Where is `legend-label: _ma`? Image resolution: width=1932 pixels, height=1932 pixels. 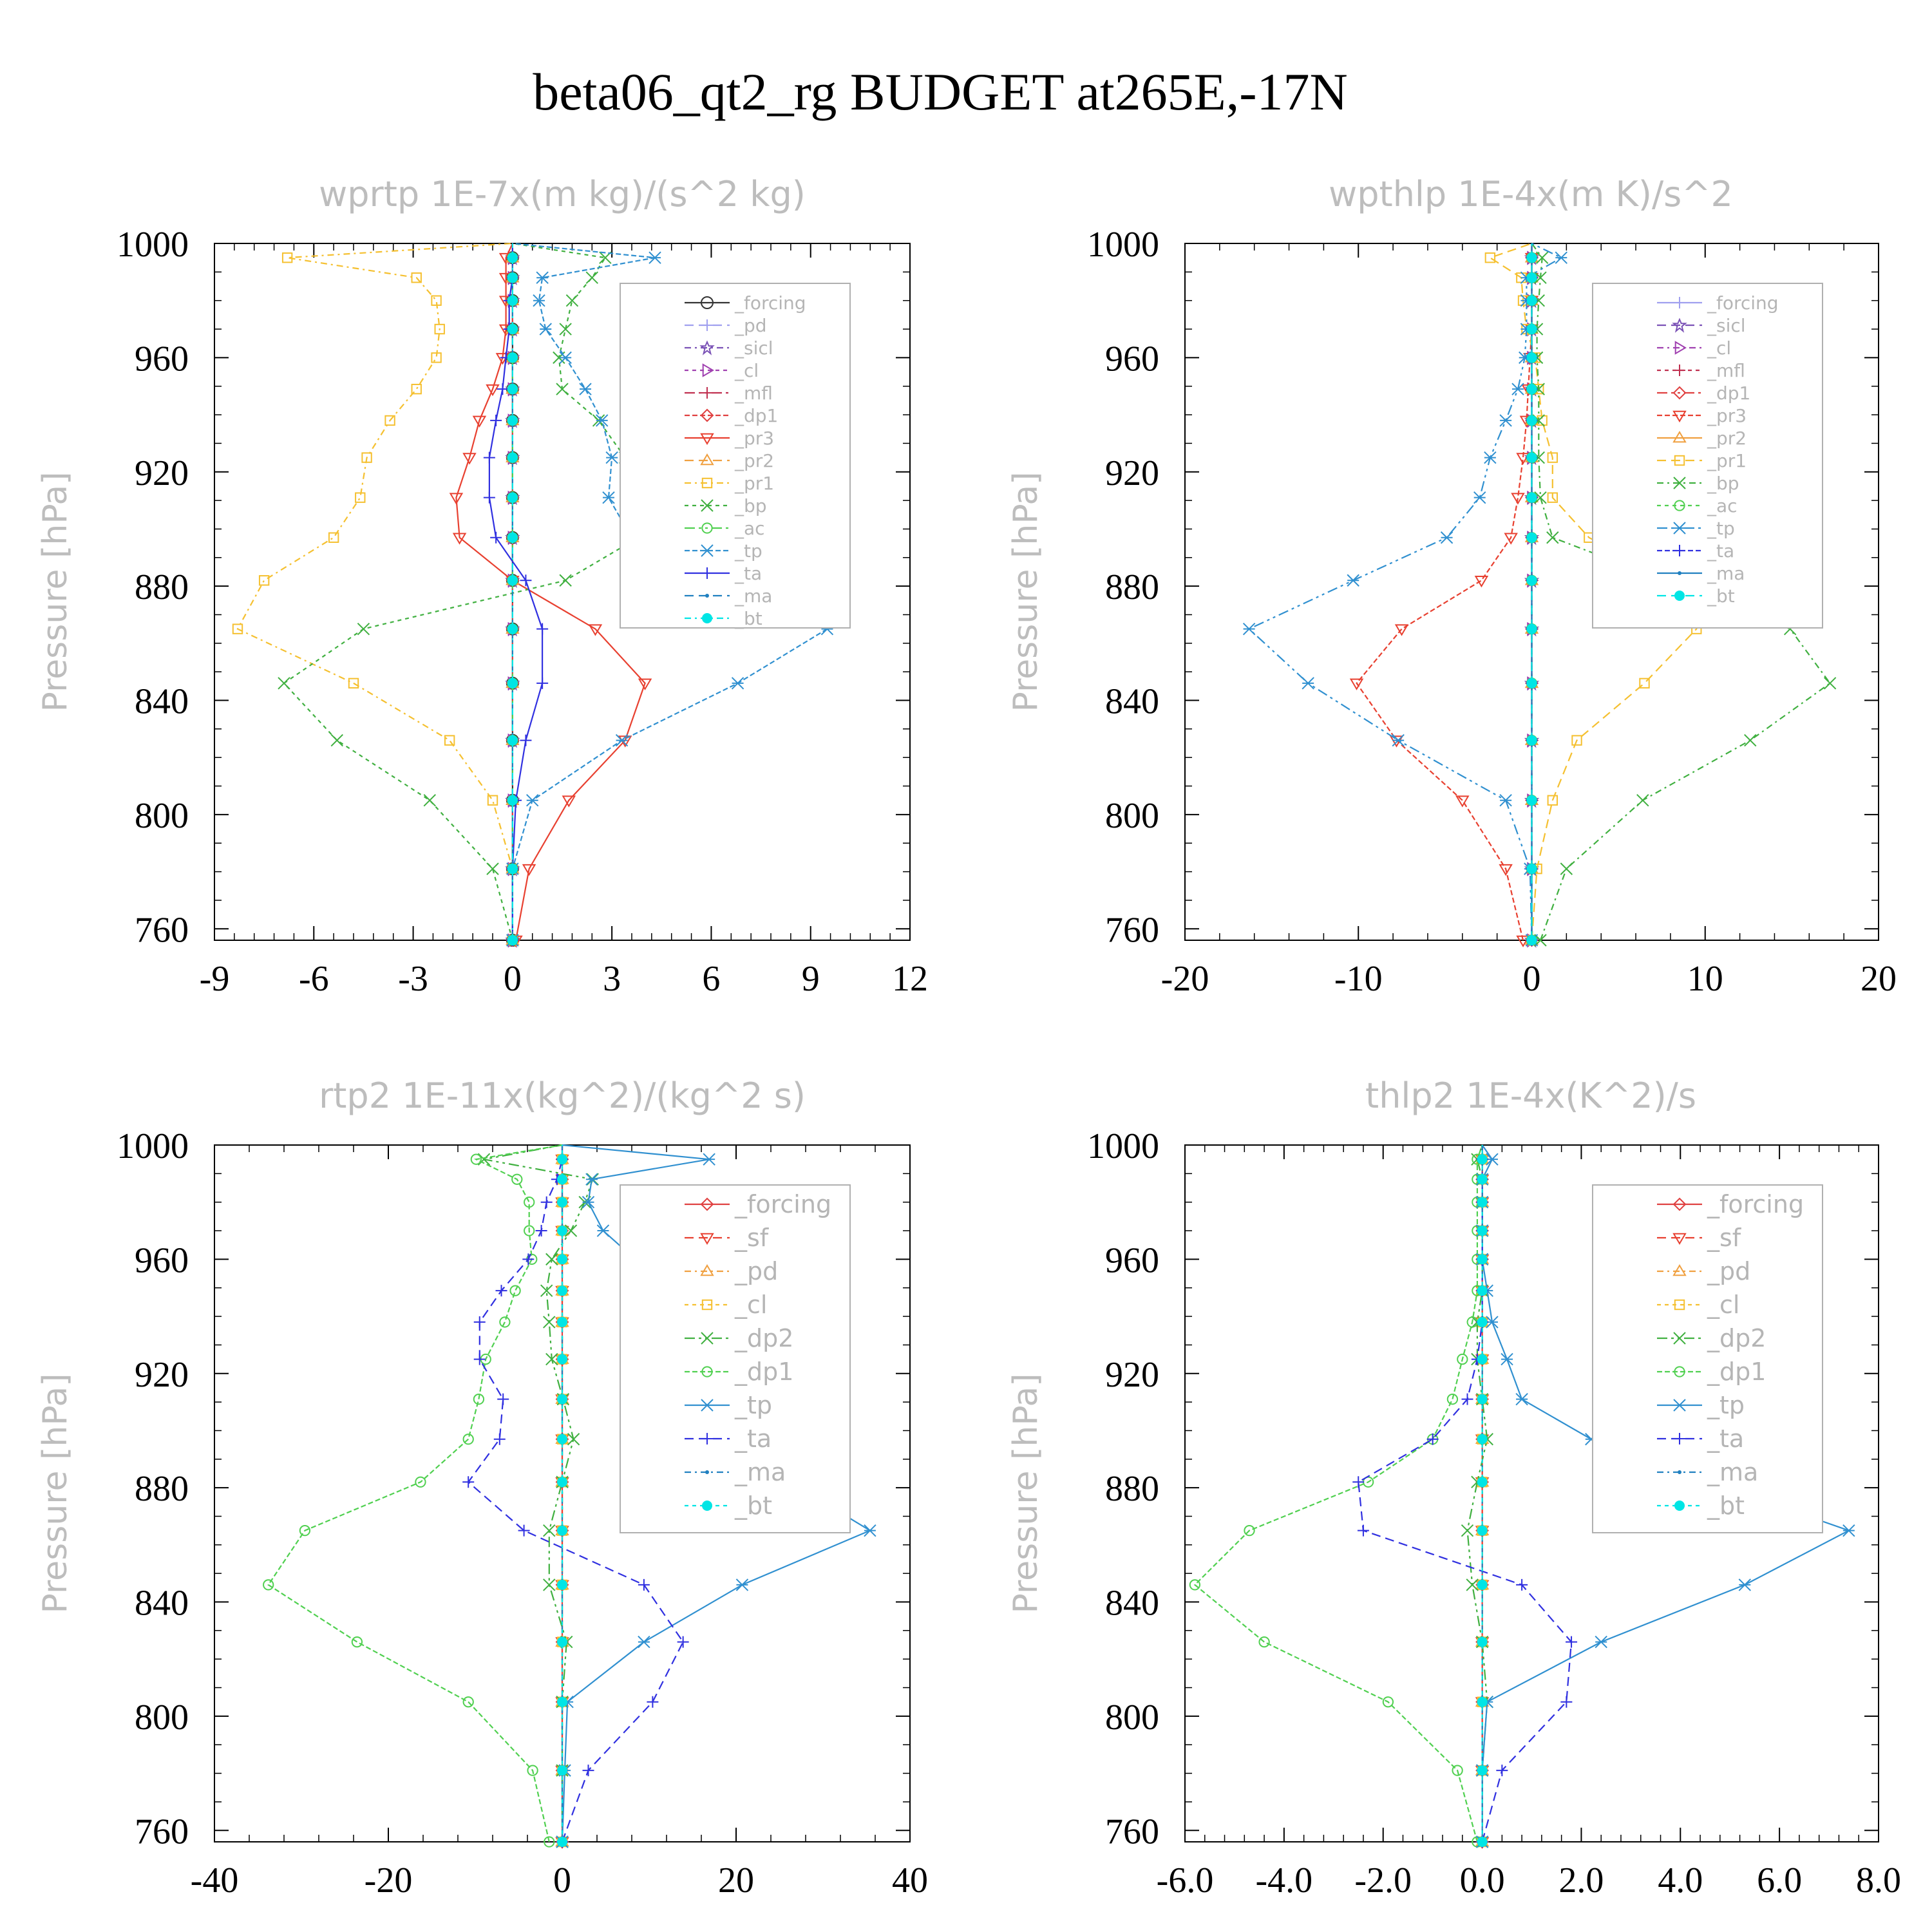 legend-label: _ma is located at coordinates (1726, 573).